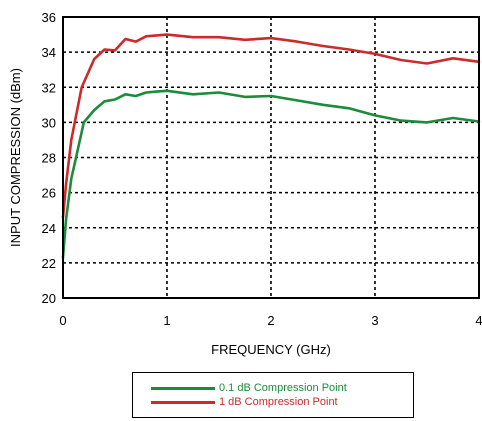 This screenshot has height=421, width=482. I want to click on x-tick-labels: 0 1 2 3 4, so click(270, 320).